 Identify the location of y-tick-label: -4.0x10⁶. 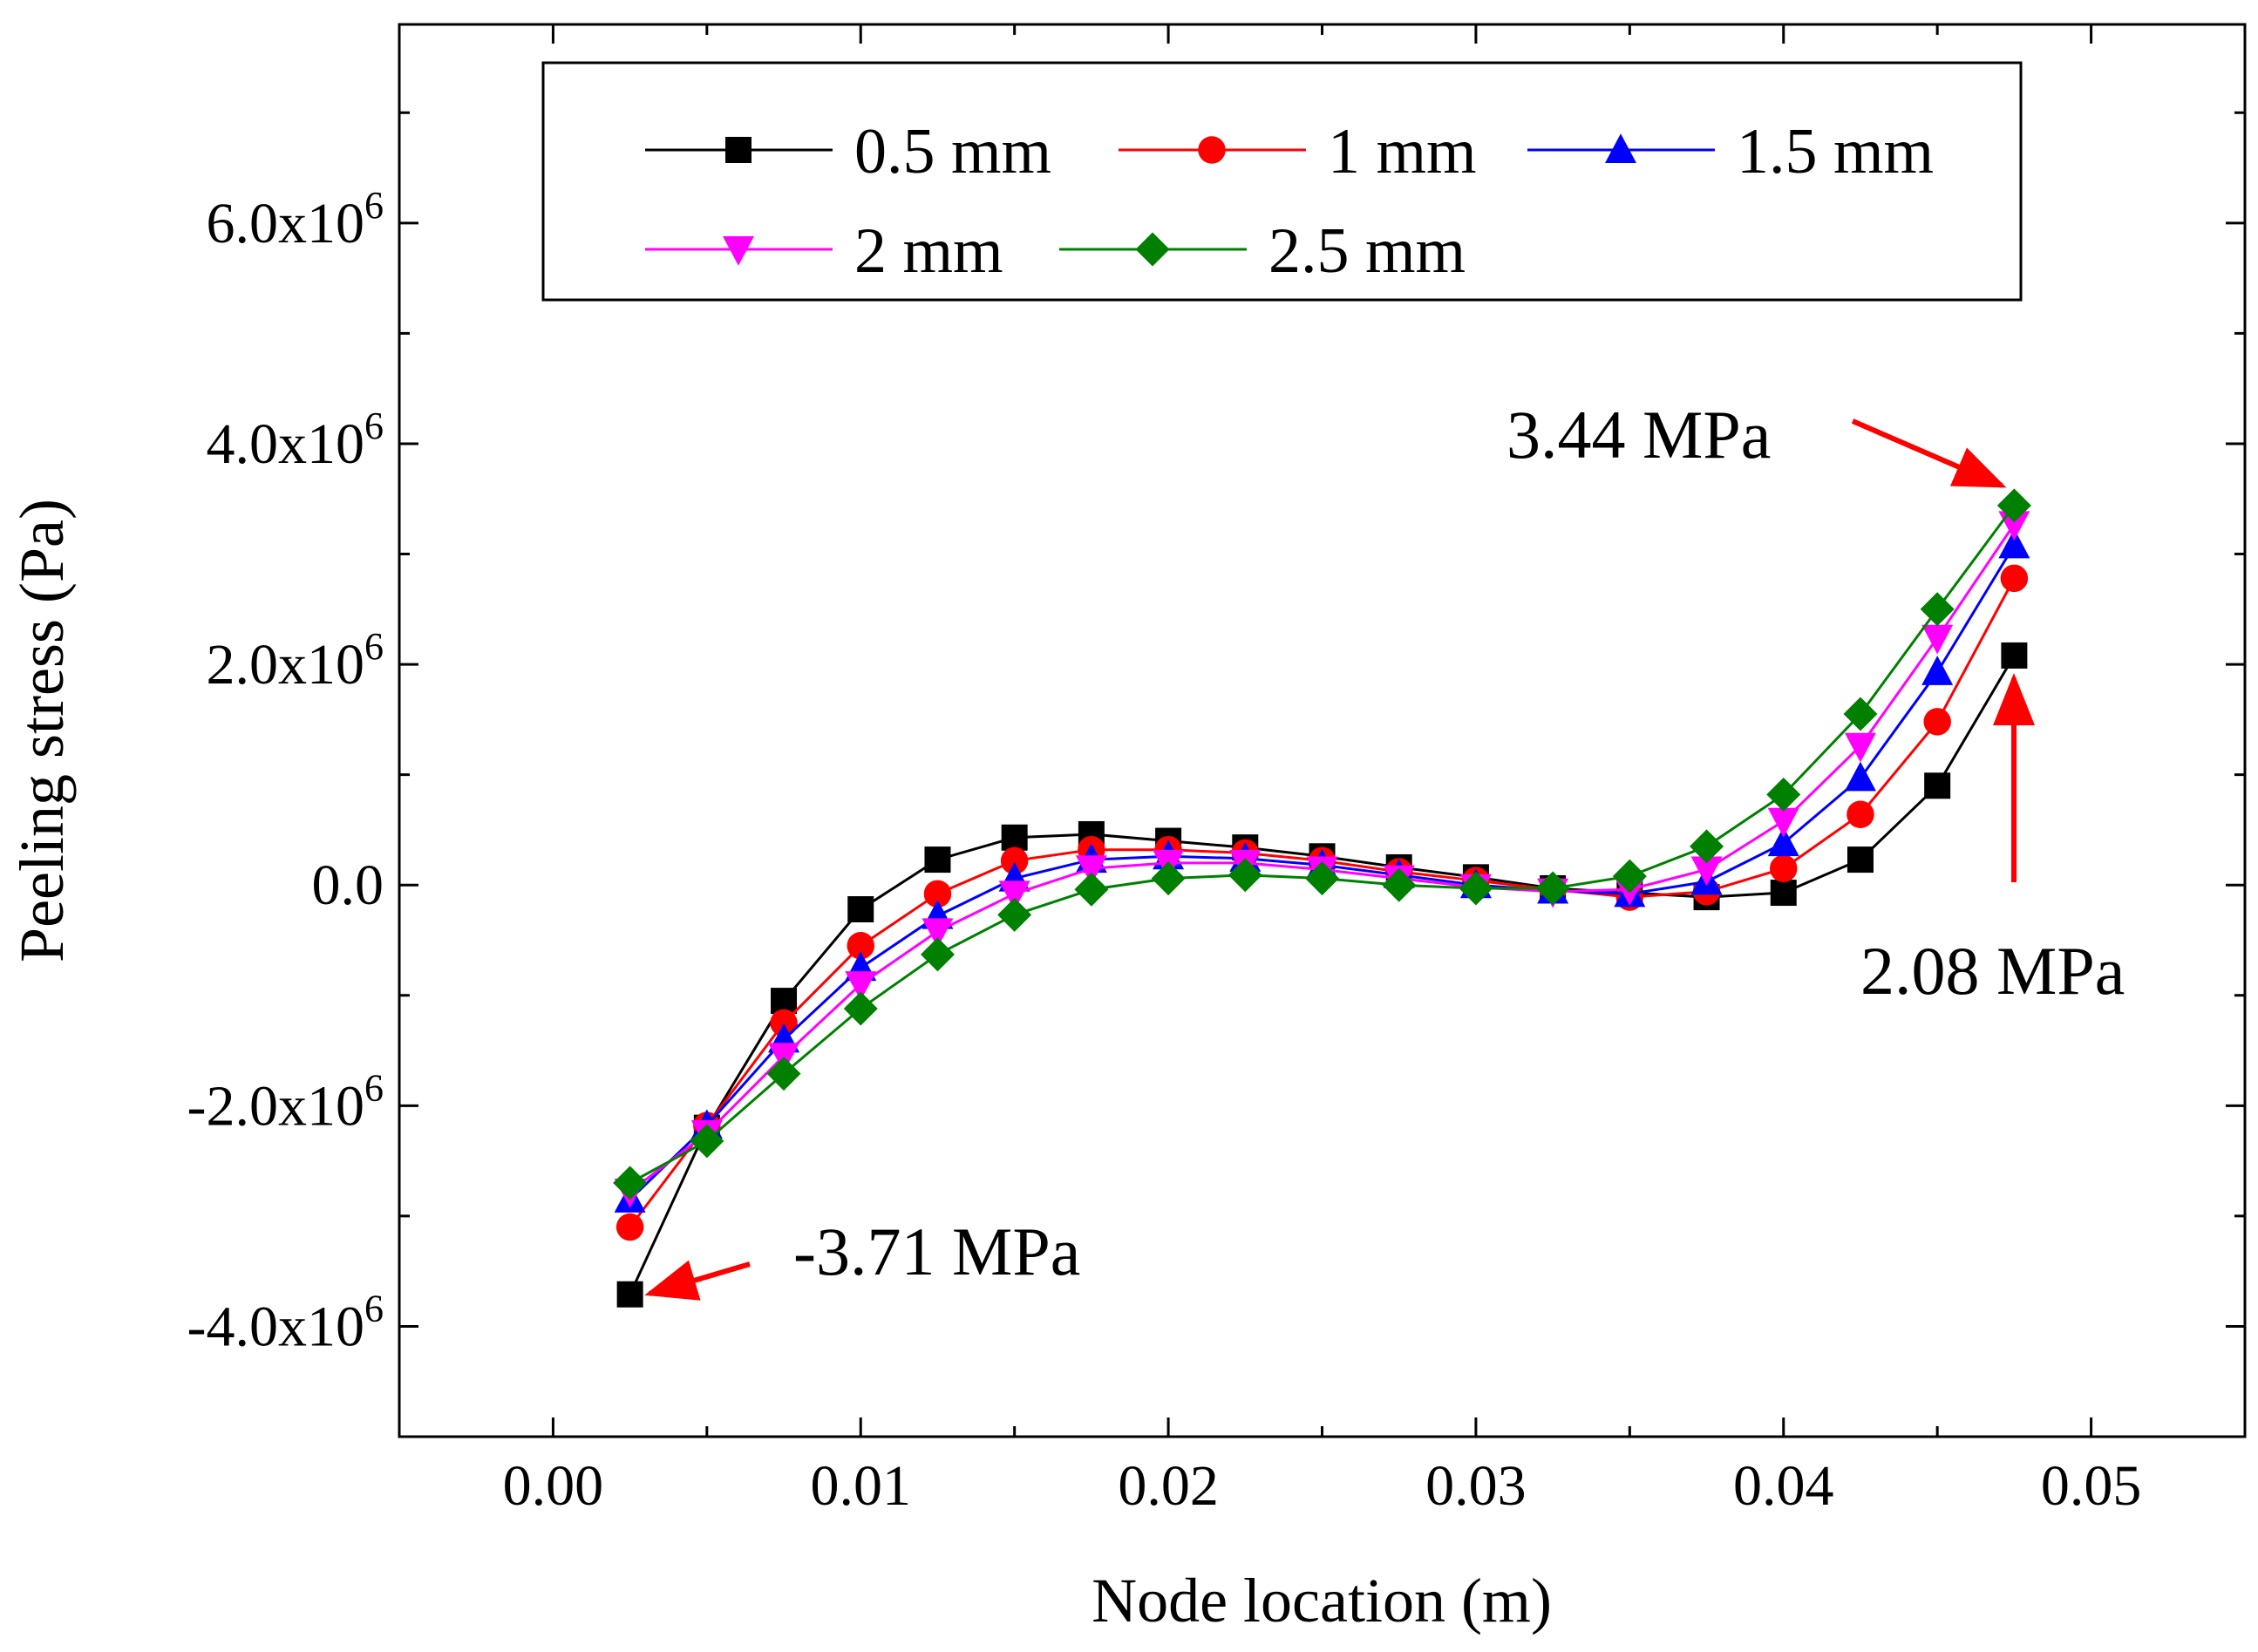
(285, 1322).